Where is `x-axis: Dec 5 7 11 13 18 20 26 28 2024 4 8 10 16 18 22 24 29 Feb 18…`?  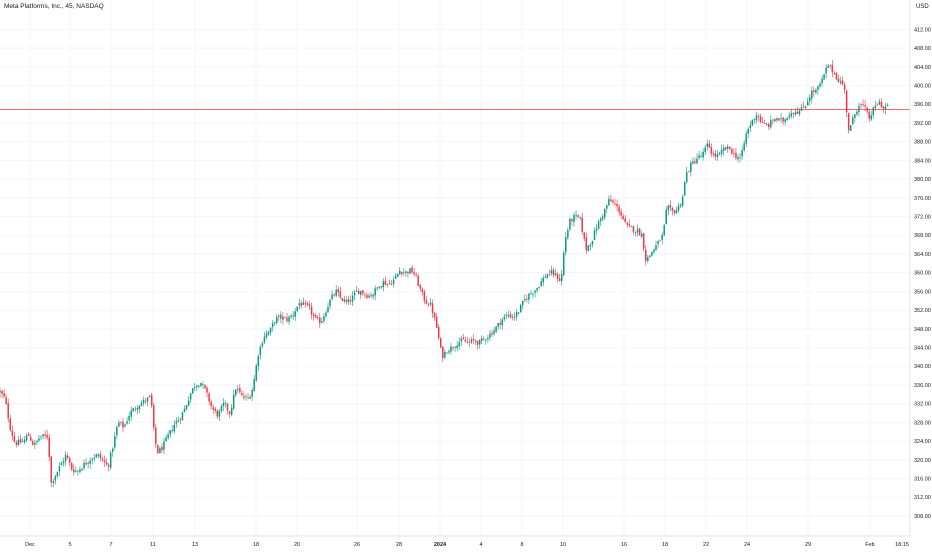
x-axis: Dec 5 7 11 13 18 20 26 28 2024 4 8 10 16 18 22 24 29 Feb 18… is located at coordinates (467, 545).